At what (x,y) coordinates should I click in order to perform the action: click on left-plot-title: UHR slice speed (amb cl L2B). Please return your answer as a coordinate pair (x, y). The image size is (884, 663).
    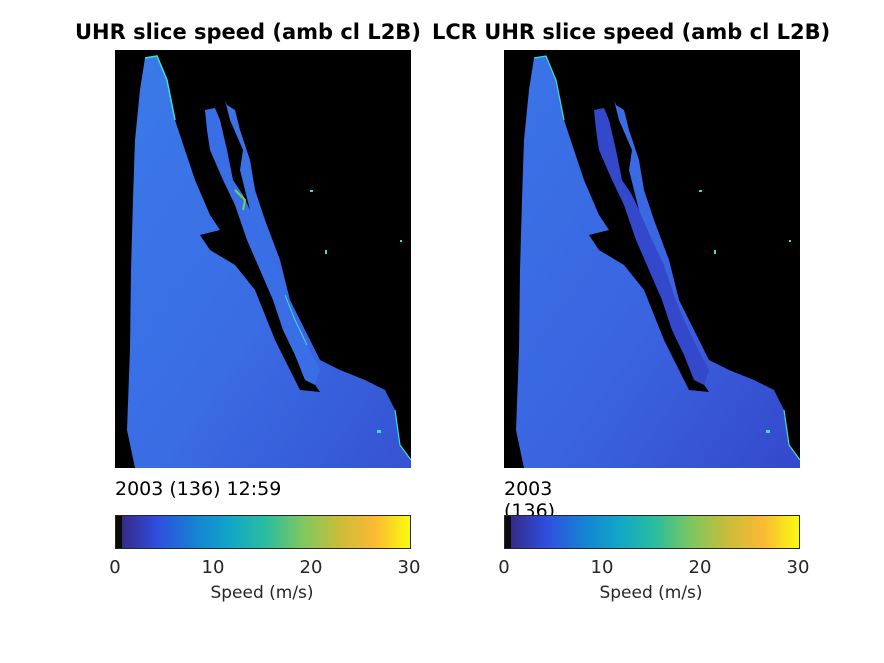
    Looking at the image, I should click on (248, 32).